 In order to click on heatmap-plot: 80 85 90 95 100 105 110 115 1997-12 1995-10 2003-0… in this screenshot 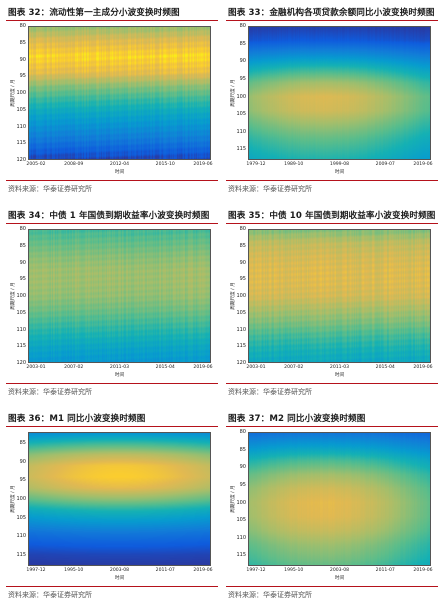, I will do `click(332, 505)`.